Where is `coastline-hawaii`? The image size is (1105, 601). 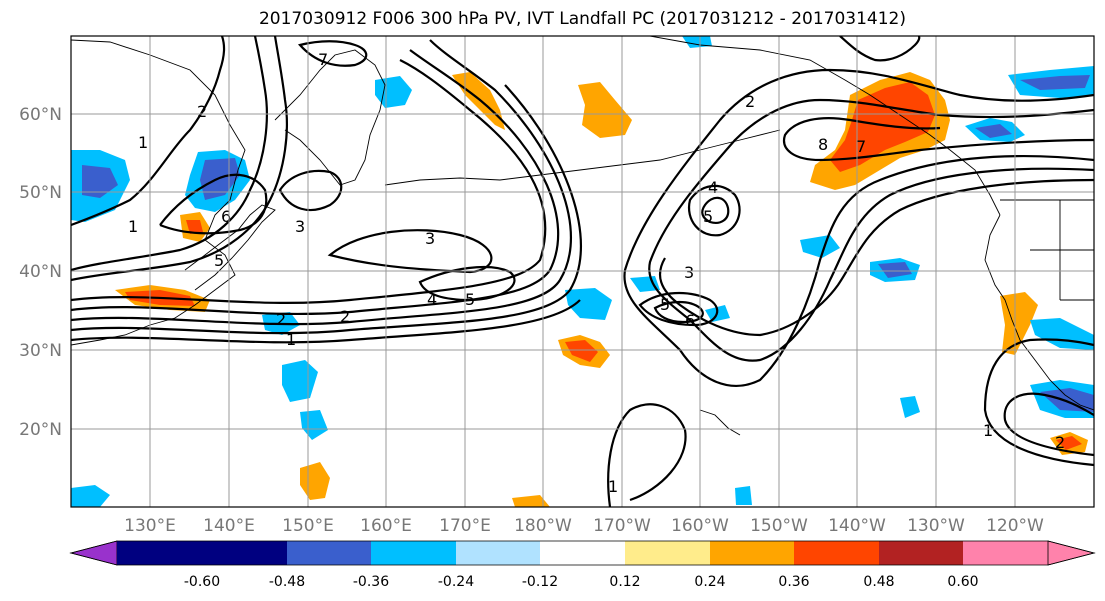 coastline-hawaii is located at coordinates (720, 422).